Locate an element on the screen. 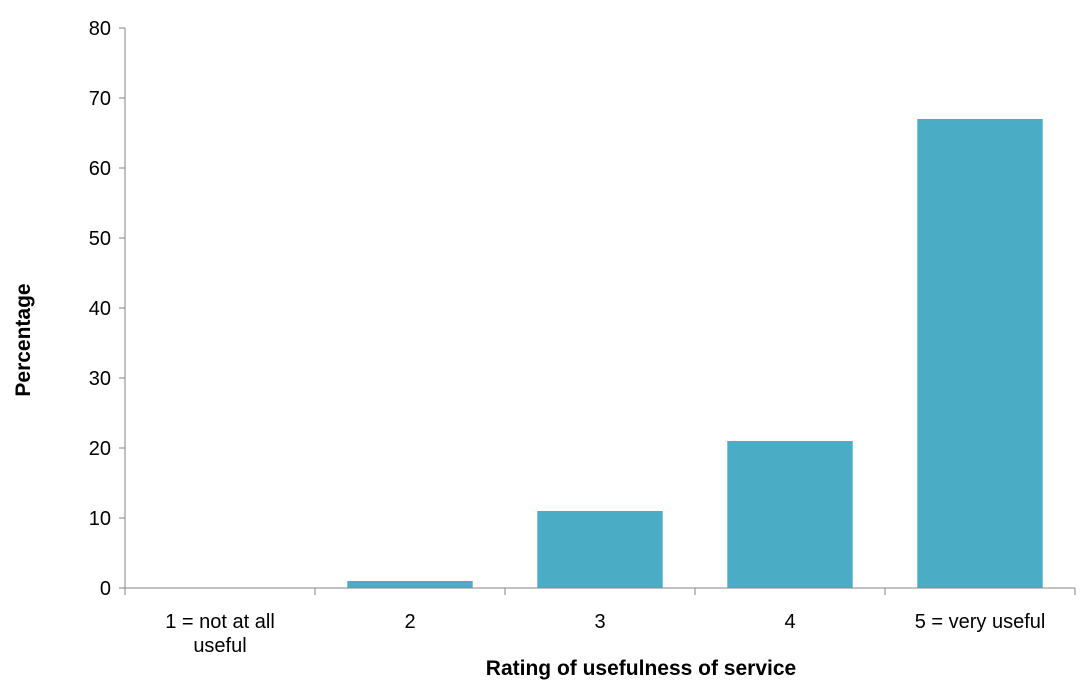  x-axis-title: Rating of usefulness of service is located at coordinates (641, 668).